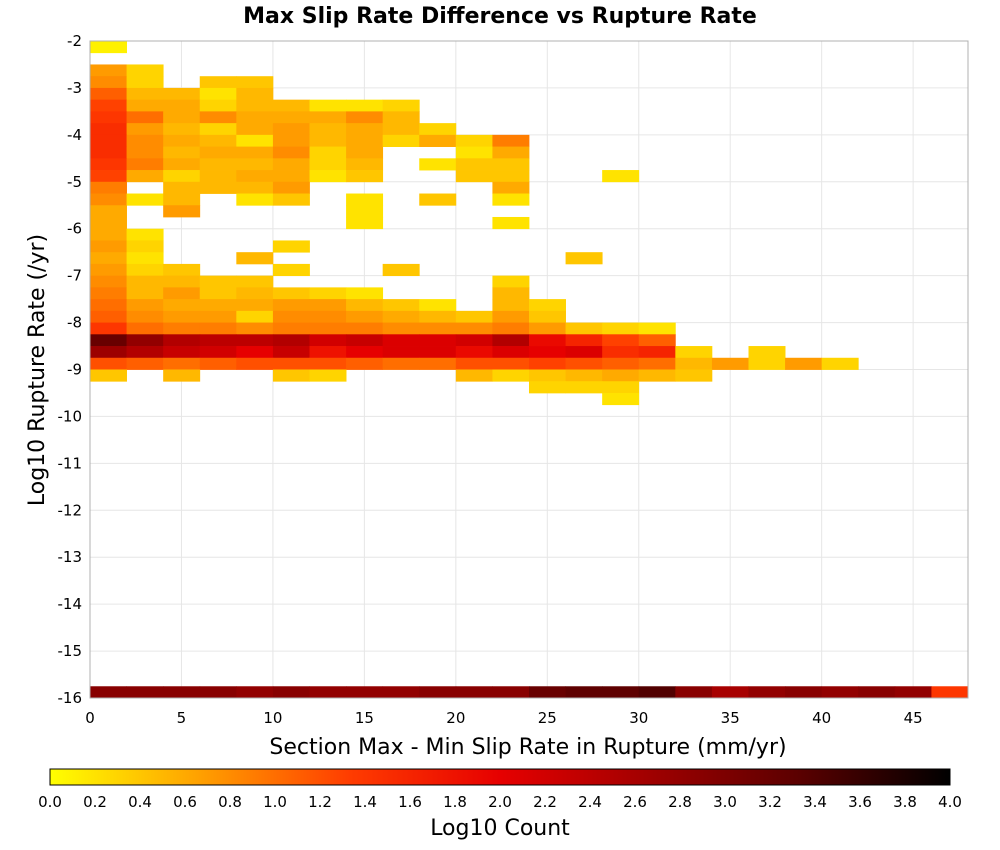 Image resolution: width=1000 pixels, height=850 pixels. Describe the element at coordinates (70, 651) in the screenshot. I see `y-tick-label: -15` at that location.